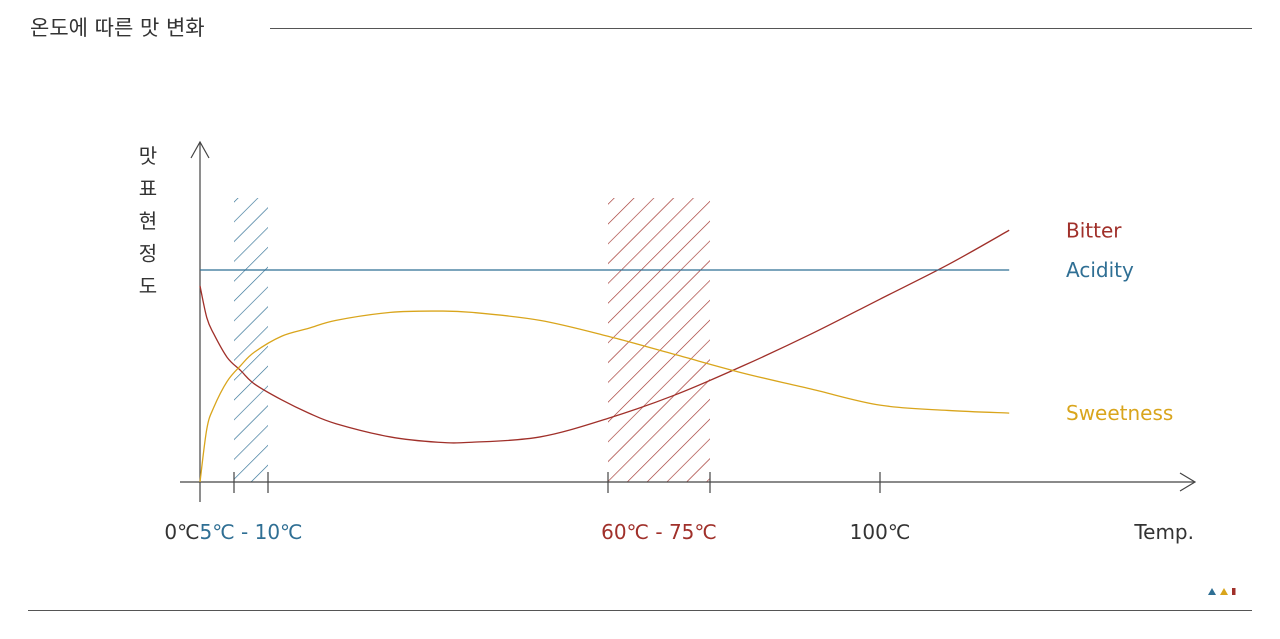  Describe the element at coordinates (148, 221) in the screenshot. I see `y-axis-label-char: 현` at that location.